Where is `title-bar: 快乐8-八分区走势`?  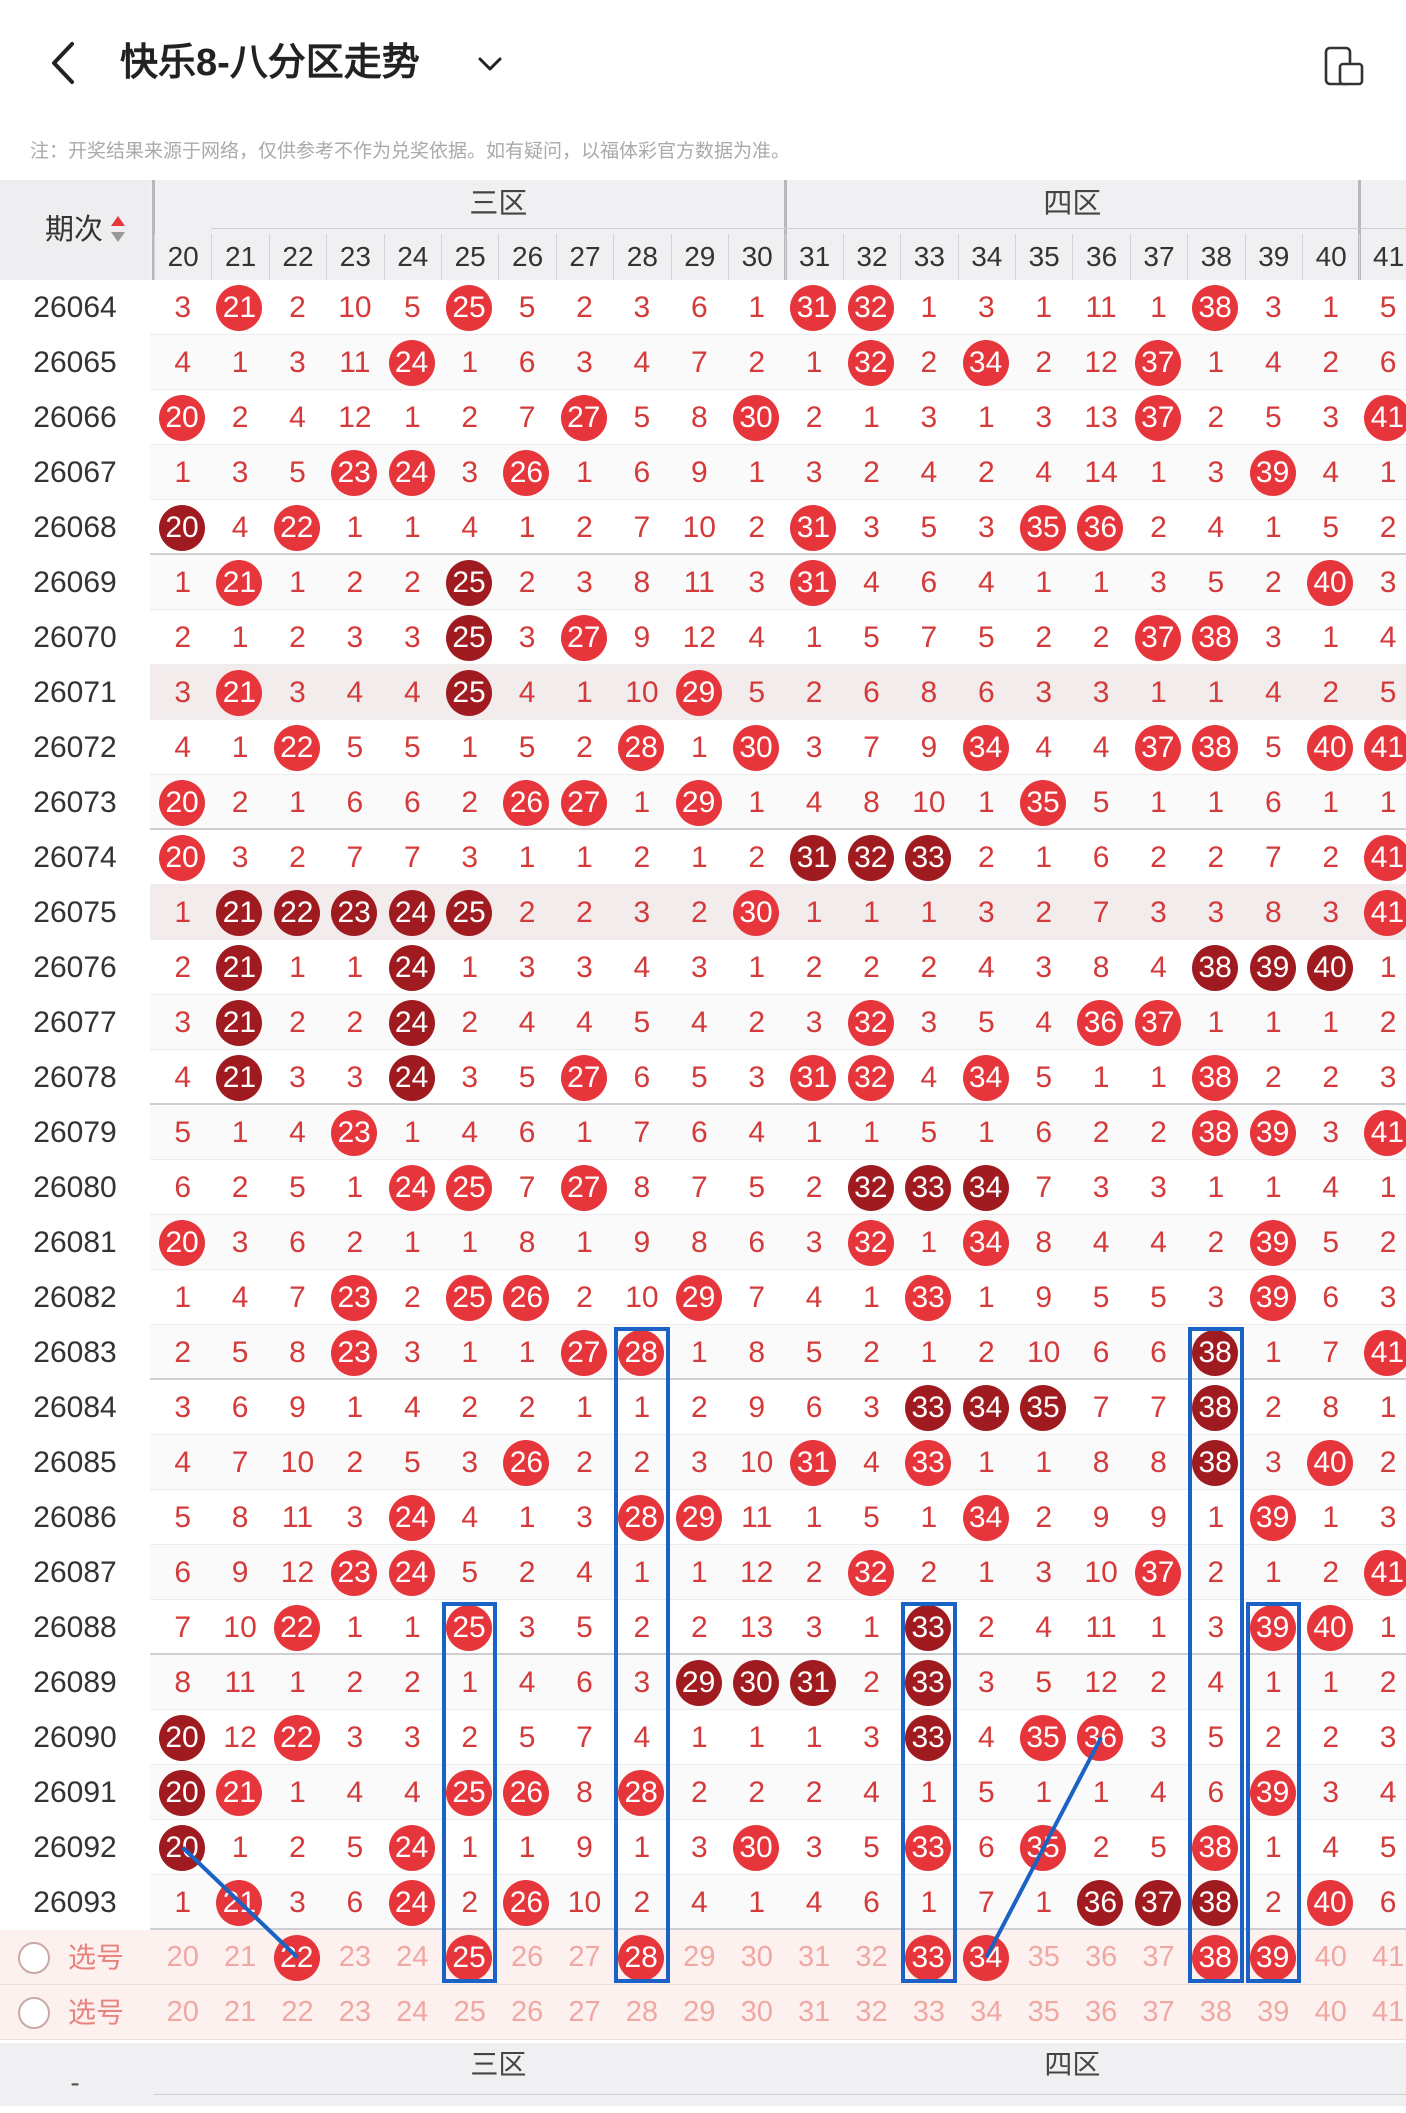
title-bar: 快乐8-八分区走势 is located at coordinates (703, 65).